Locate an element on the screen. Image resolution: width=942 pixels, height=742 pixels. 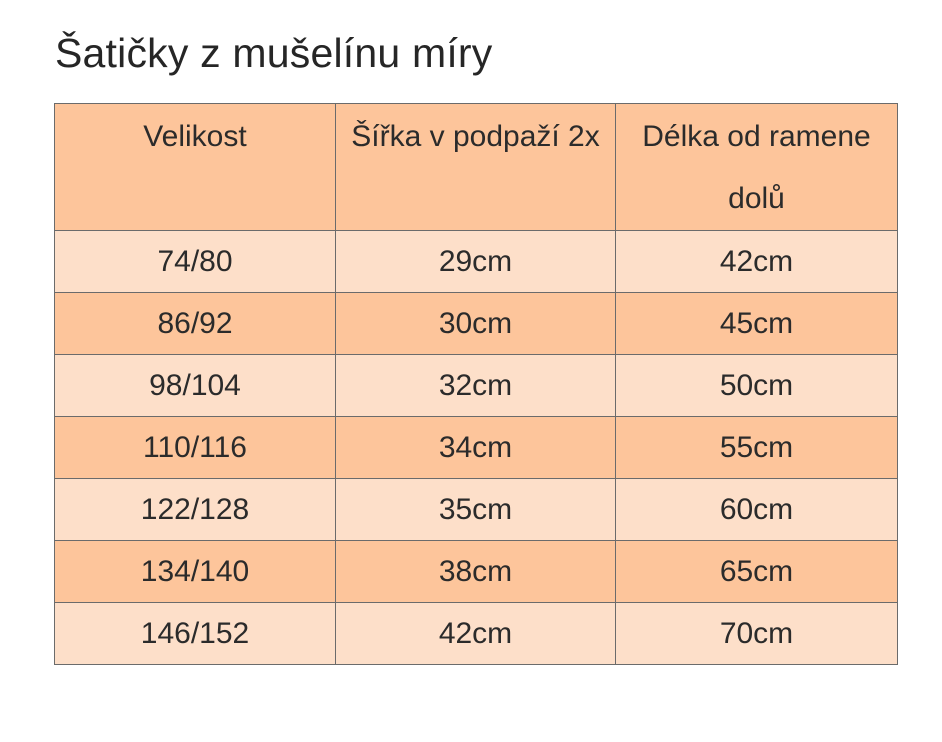
cell-width: 30cm is located at coordinates (475, 323).